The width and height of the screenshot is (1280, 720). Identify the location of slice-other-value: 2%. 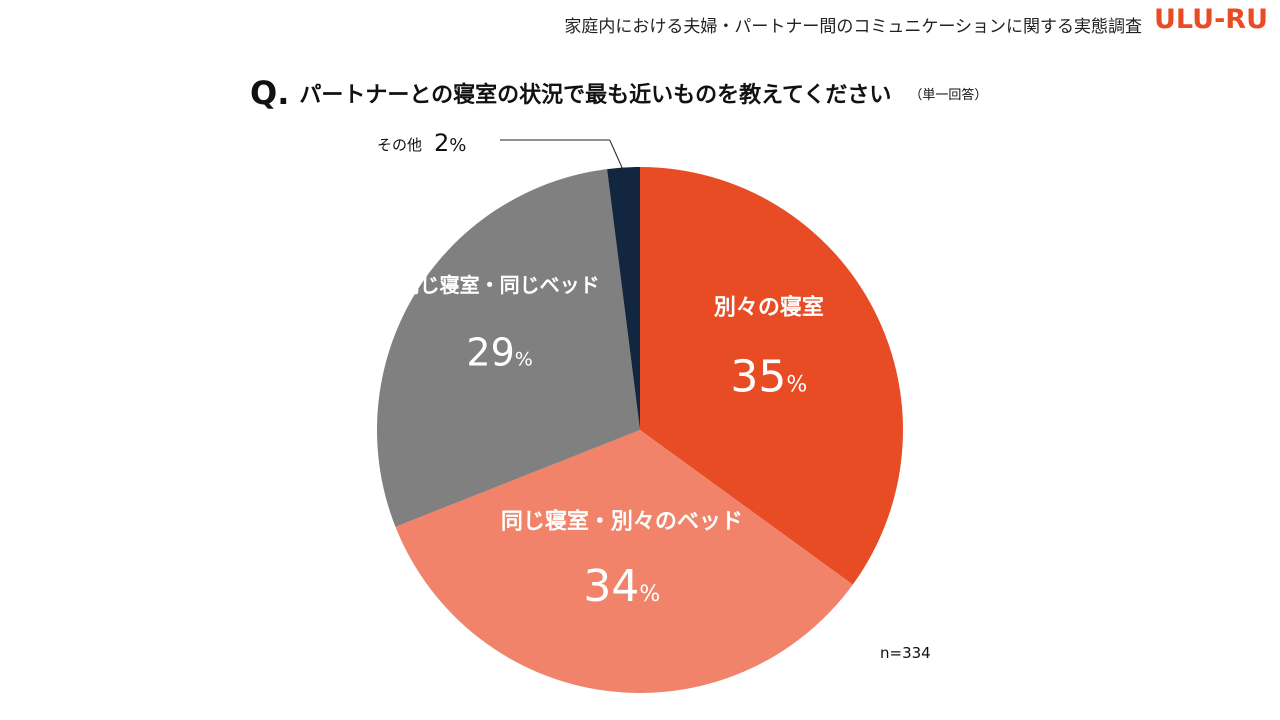
(450, 143).